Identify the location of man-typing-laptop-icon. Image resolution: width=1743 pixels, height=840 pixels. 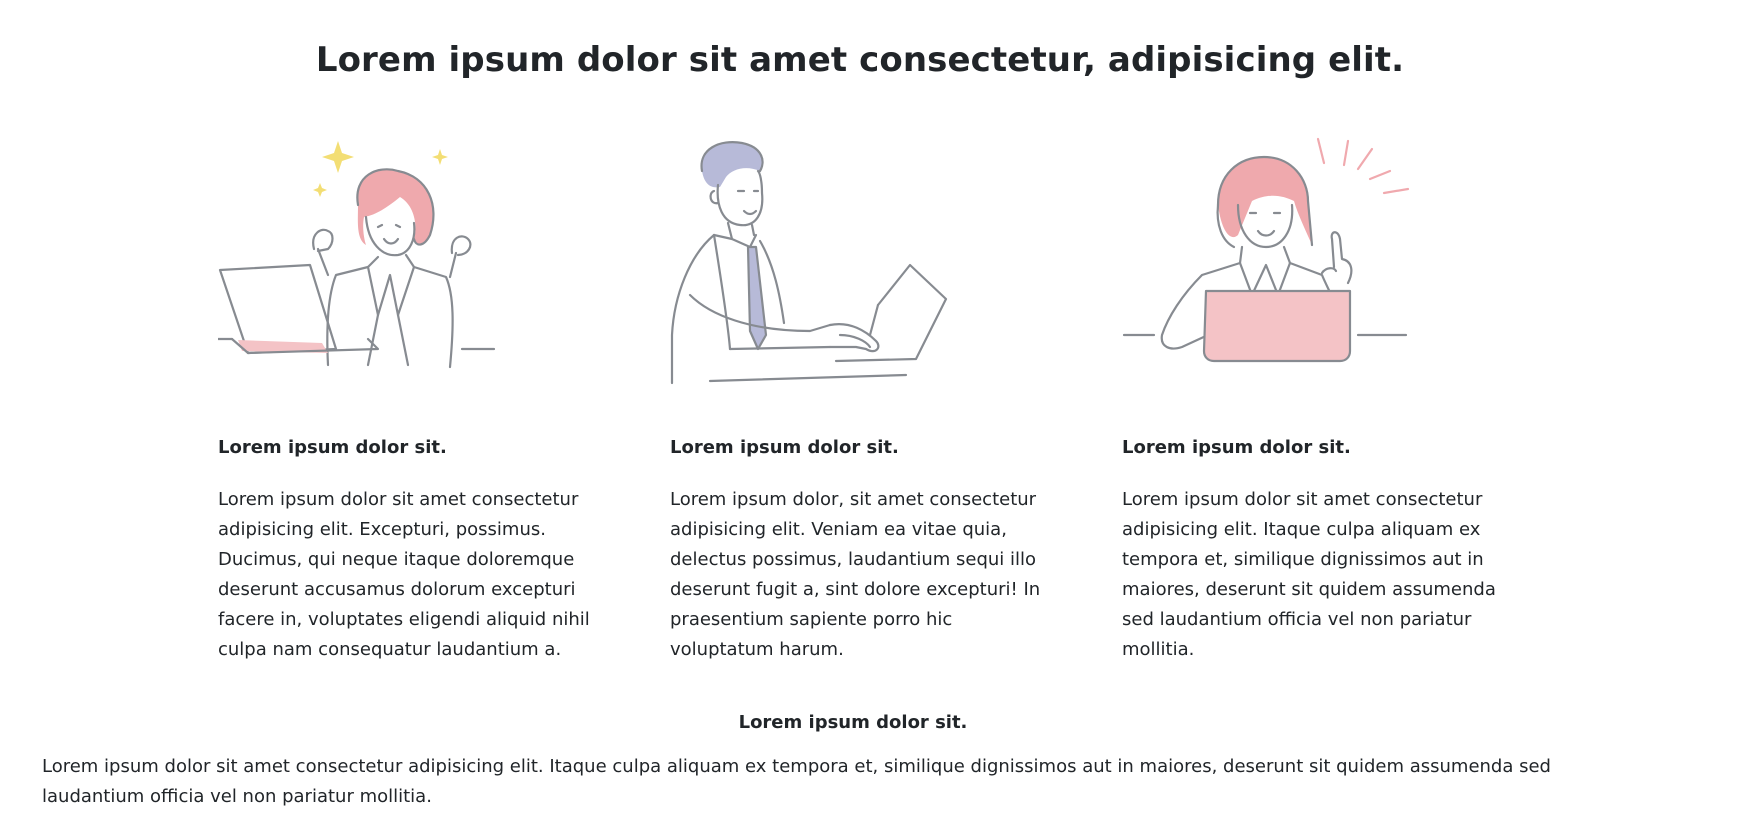
(809, 263).